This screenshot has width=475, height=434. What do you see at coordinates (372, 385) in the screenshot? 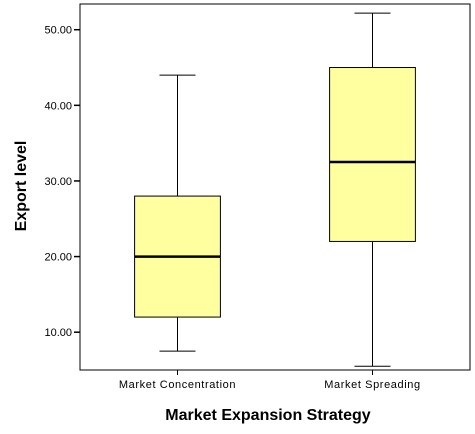
I see `x-tick-label: Market Spreading` at bounding box center [372, 385].